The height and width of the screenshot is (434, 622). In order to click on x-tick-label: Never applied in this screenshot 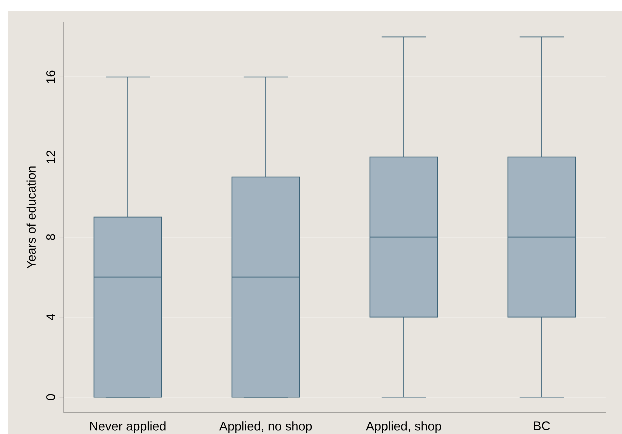, I will do `click(128, 428)`.